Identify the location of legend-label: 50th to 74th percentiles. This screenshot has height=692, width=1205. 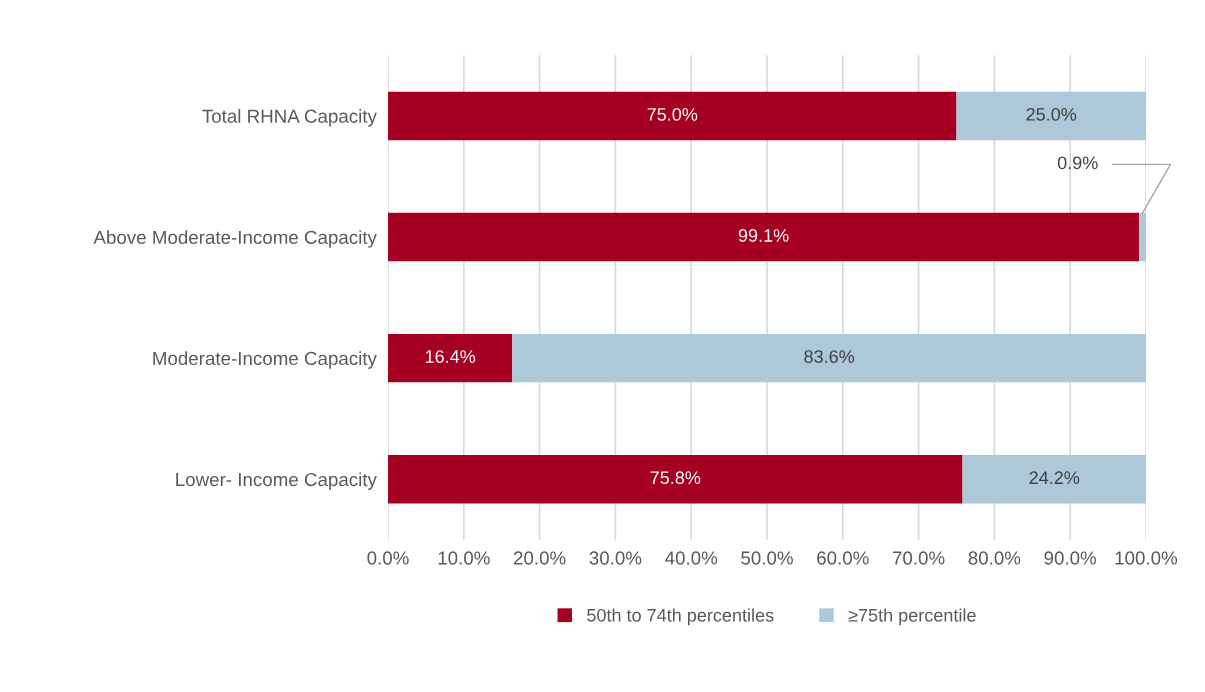
(680, 617).